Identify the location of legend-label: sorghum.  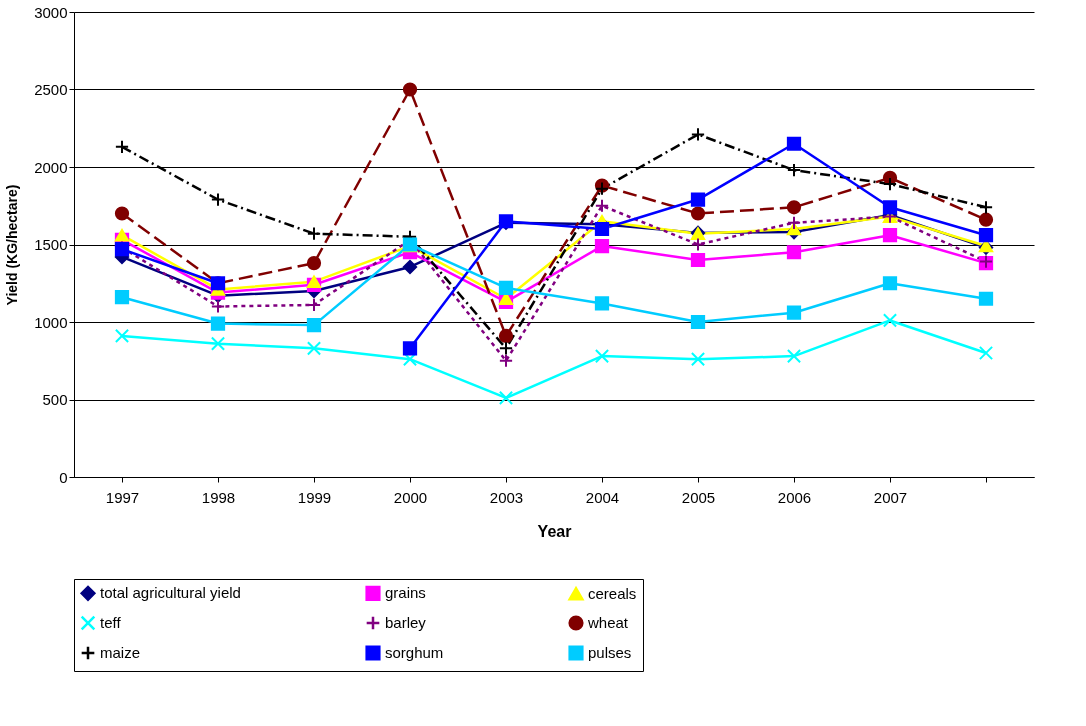
(414, 652).